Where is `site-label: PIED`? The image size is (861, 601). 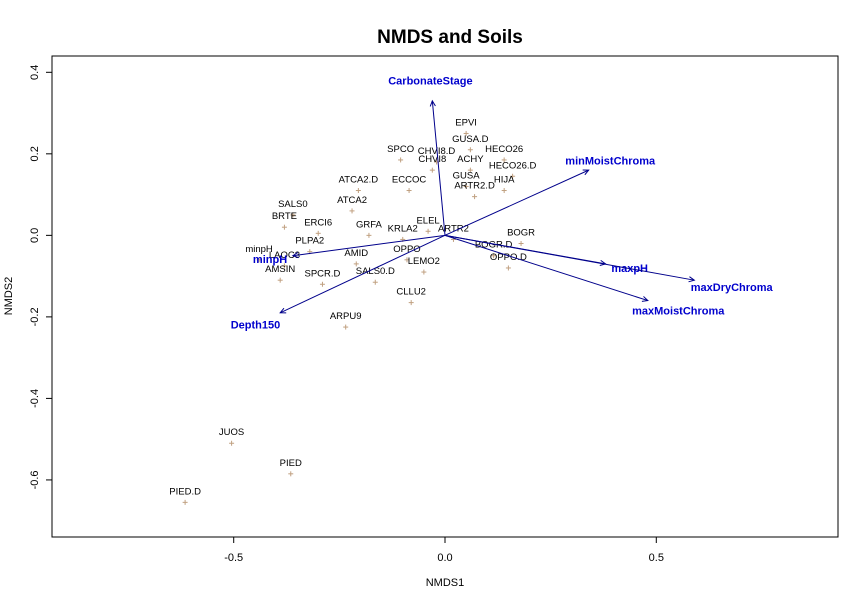 site-label: PIED is located at coordinates (291, 463).